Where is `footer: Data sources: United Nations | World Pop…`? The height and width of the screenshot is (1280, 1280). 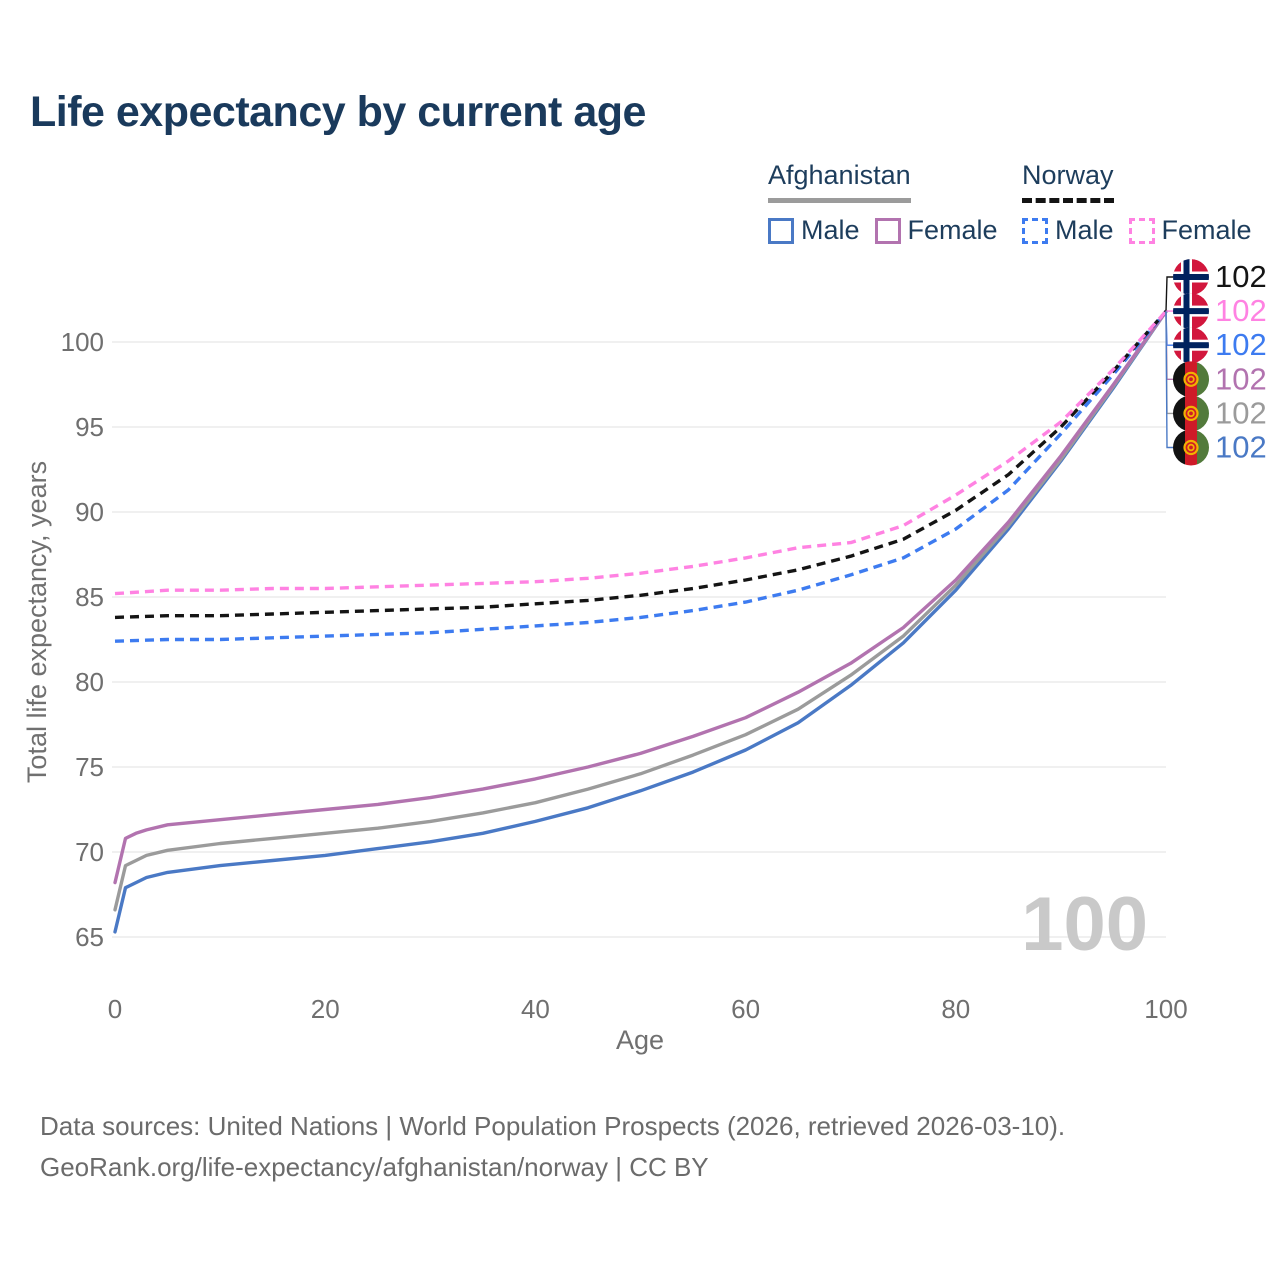
footer: Data sources: United Nations | World Pop… is located at coordinates (552, 1147).